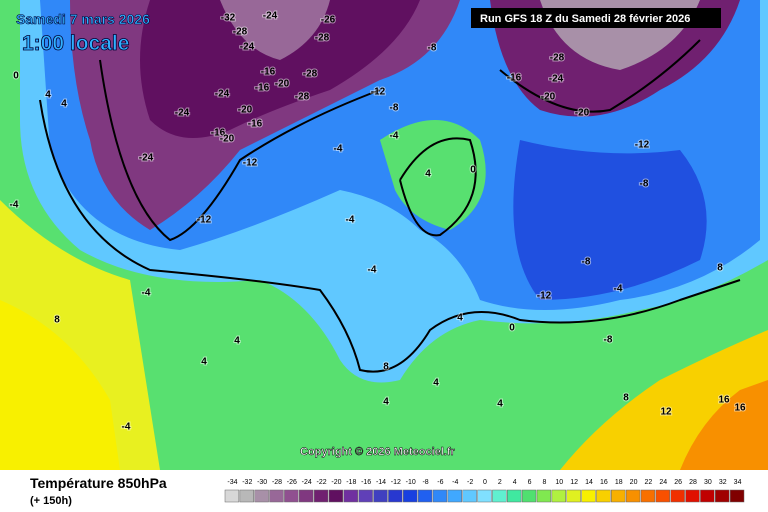 This screenshot has height=512, width=768. Describe the element at coordinates (228, 18) in the screenshot. I see `contour-label: -32` at that location.